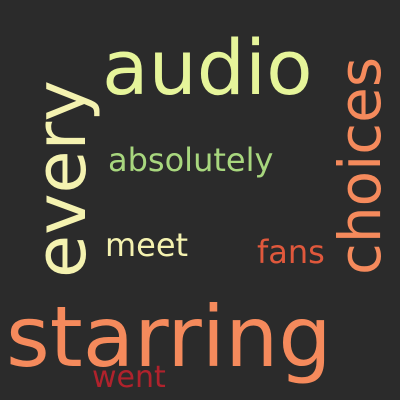  Describe the element at coordinates (291, 252) in the screenshot. I see `word-fans: fans` at that location.